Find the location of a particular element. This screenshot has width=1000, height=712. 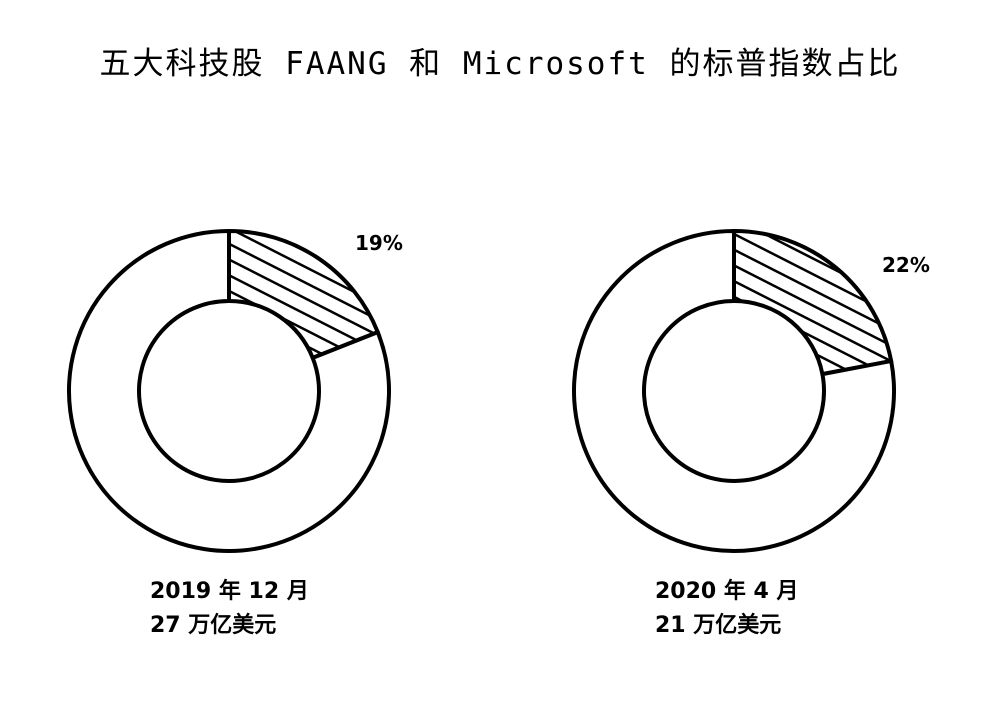

caption-2019: 2019 年 12 月 27 万亿美元 is located at coordinates (229, 609).